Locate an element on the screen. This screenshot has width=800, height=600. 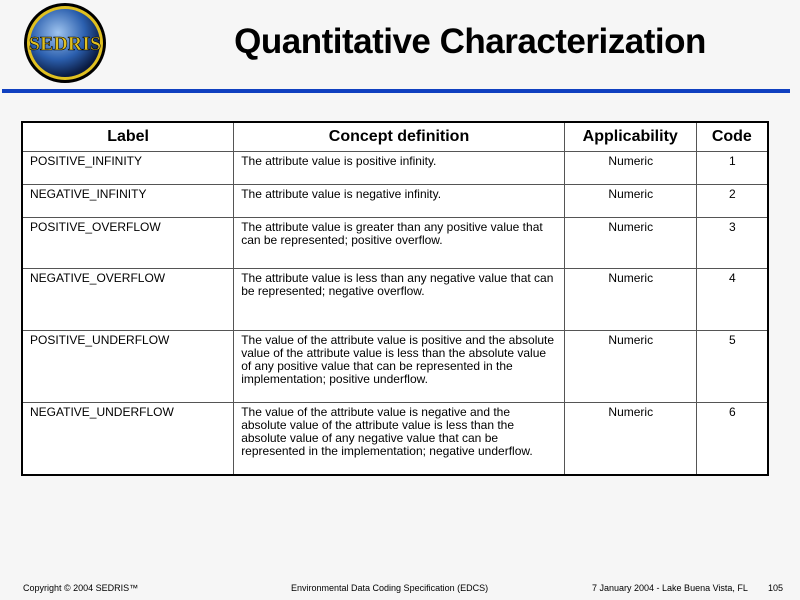
label-cell: POSITIVE_INFINITY is located at coordinates (128, 168).